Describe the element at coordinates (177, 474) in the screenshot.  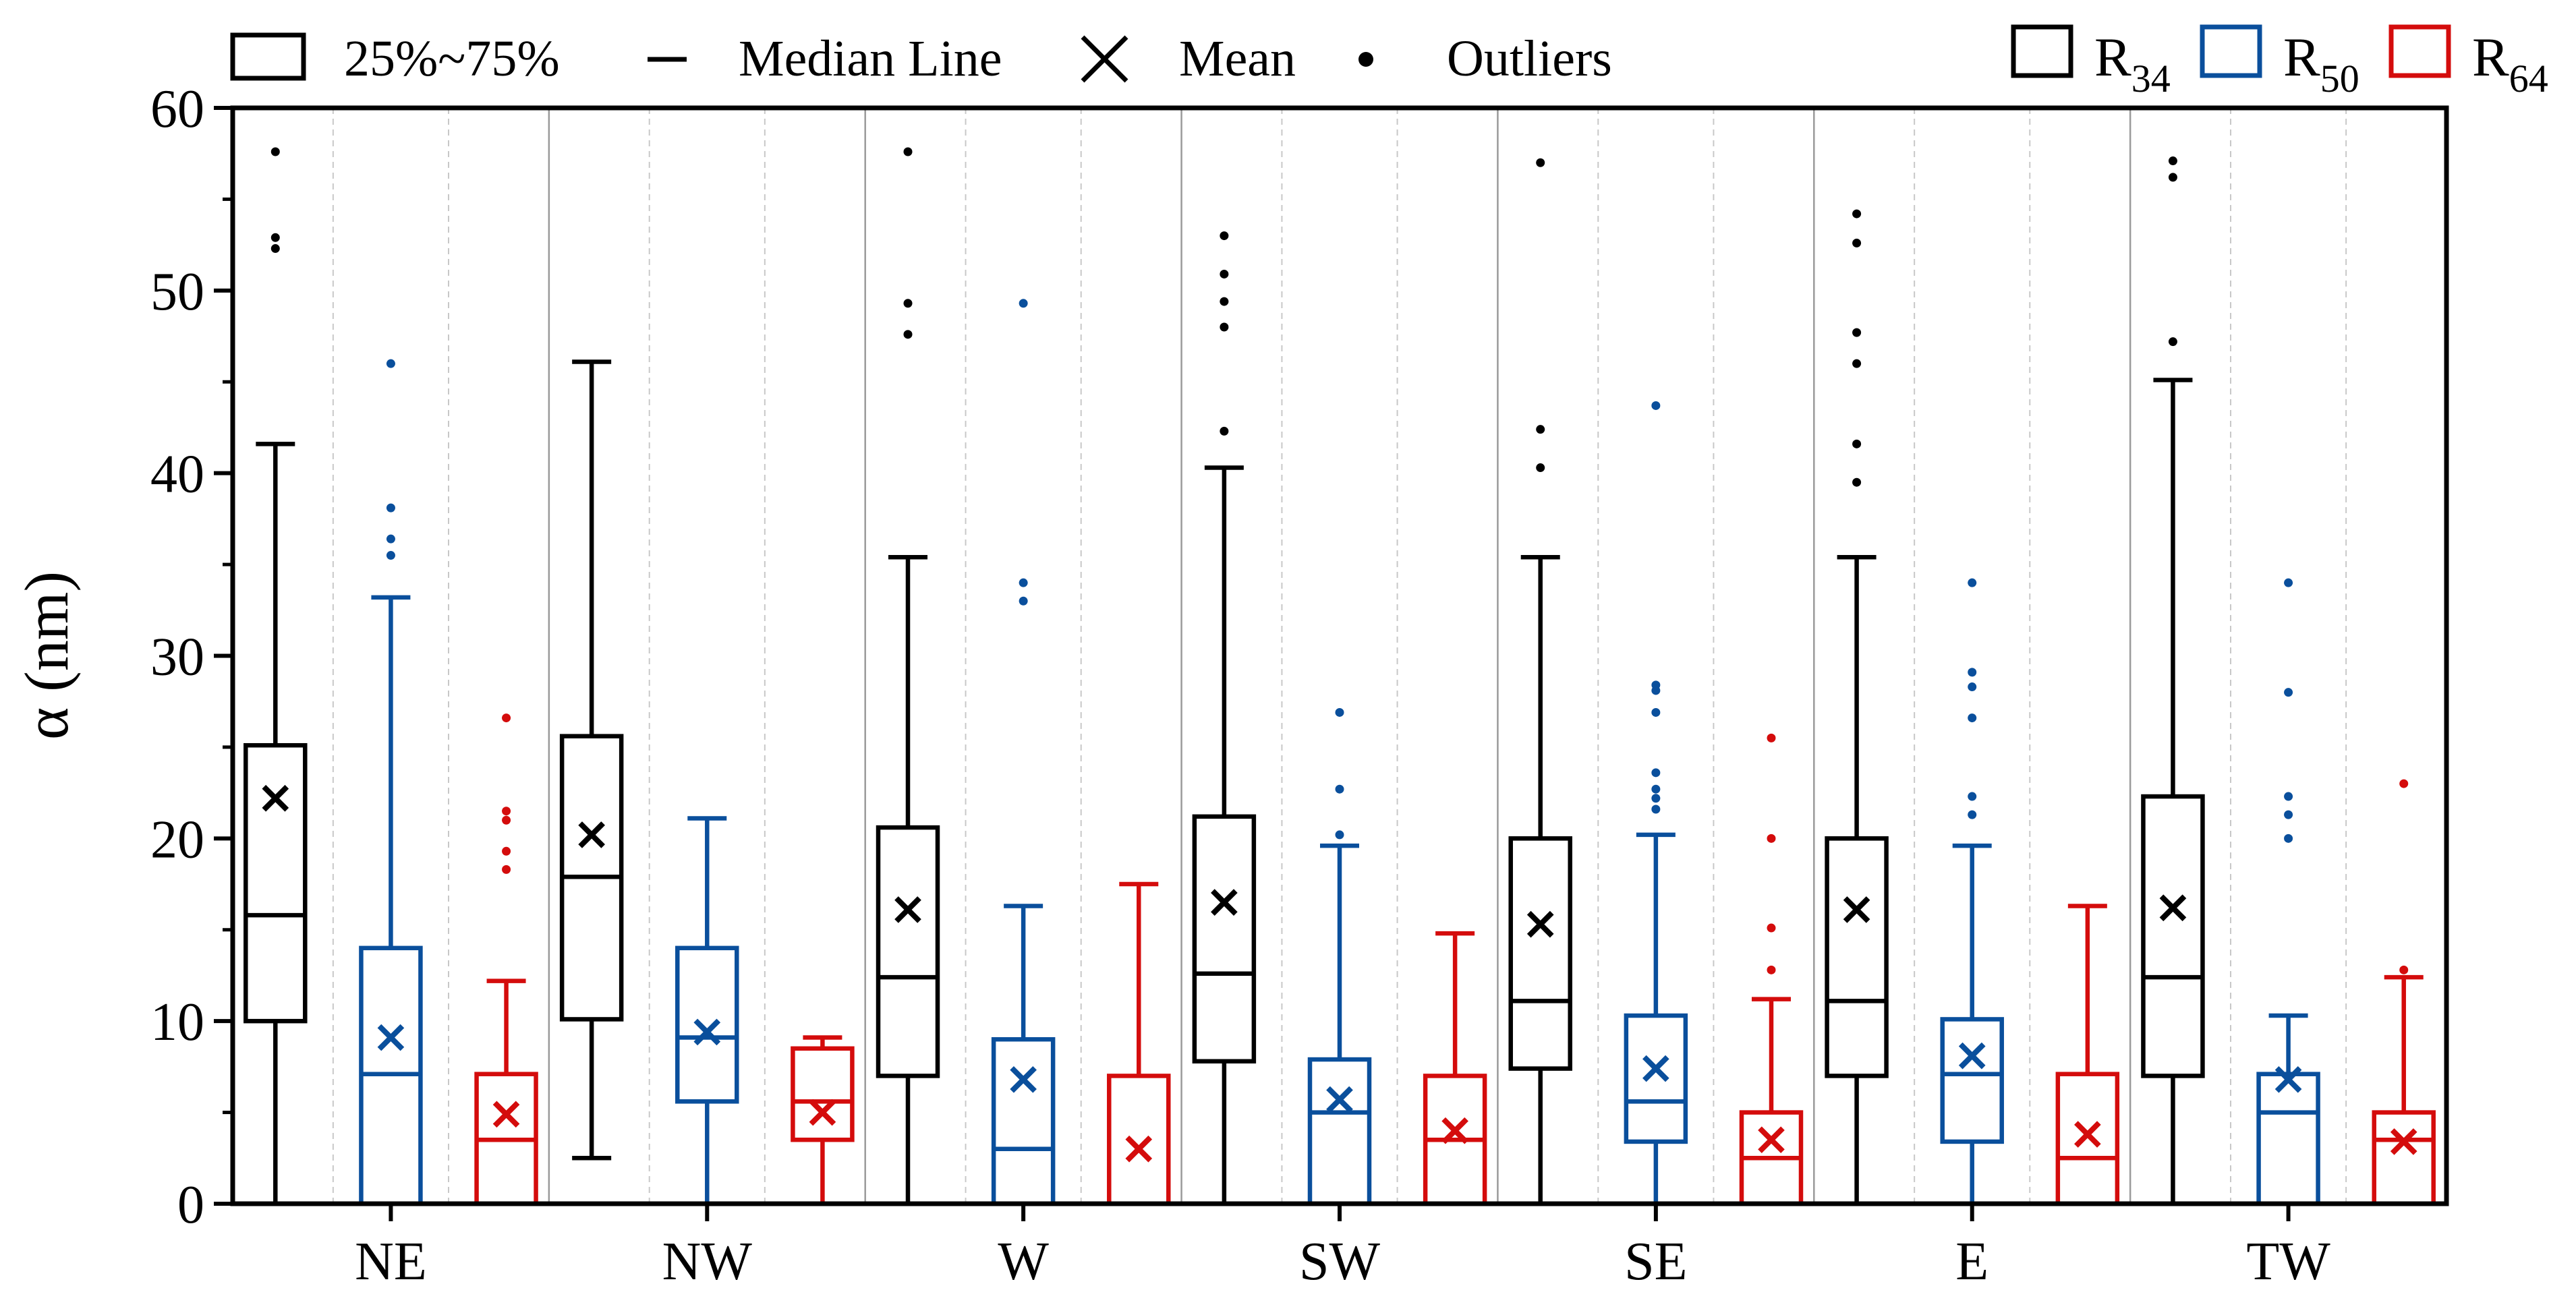
I see `y-tick-label: 40` at that location.